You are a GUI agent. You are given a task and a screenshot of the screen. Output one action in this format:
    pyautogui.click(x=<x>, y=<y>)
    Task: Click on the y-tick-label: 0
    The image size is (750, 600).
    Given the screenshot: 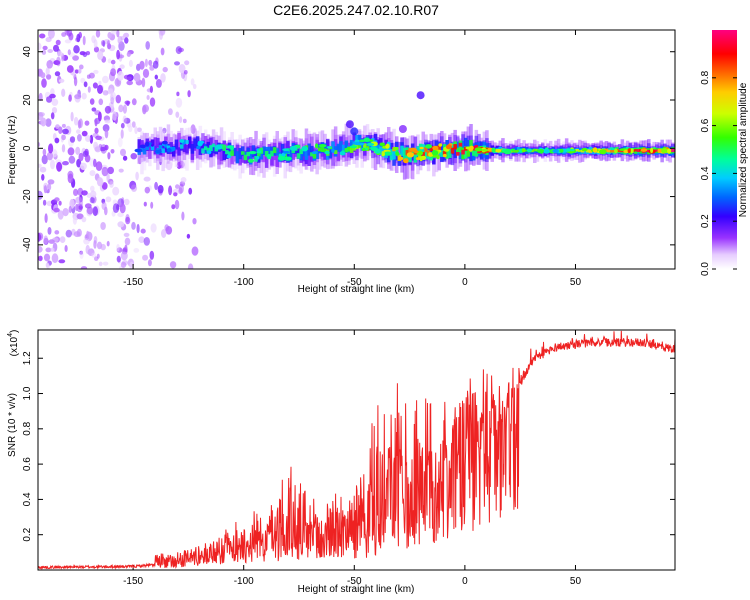 What is the action you would take?
    pyautogui.click(x=27, y=148)
    